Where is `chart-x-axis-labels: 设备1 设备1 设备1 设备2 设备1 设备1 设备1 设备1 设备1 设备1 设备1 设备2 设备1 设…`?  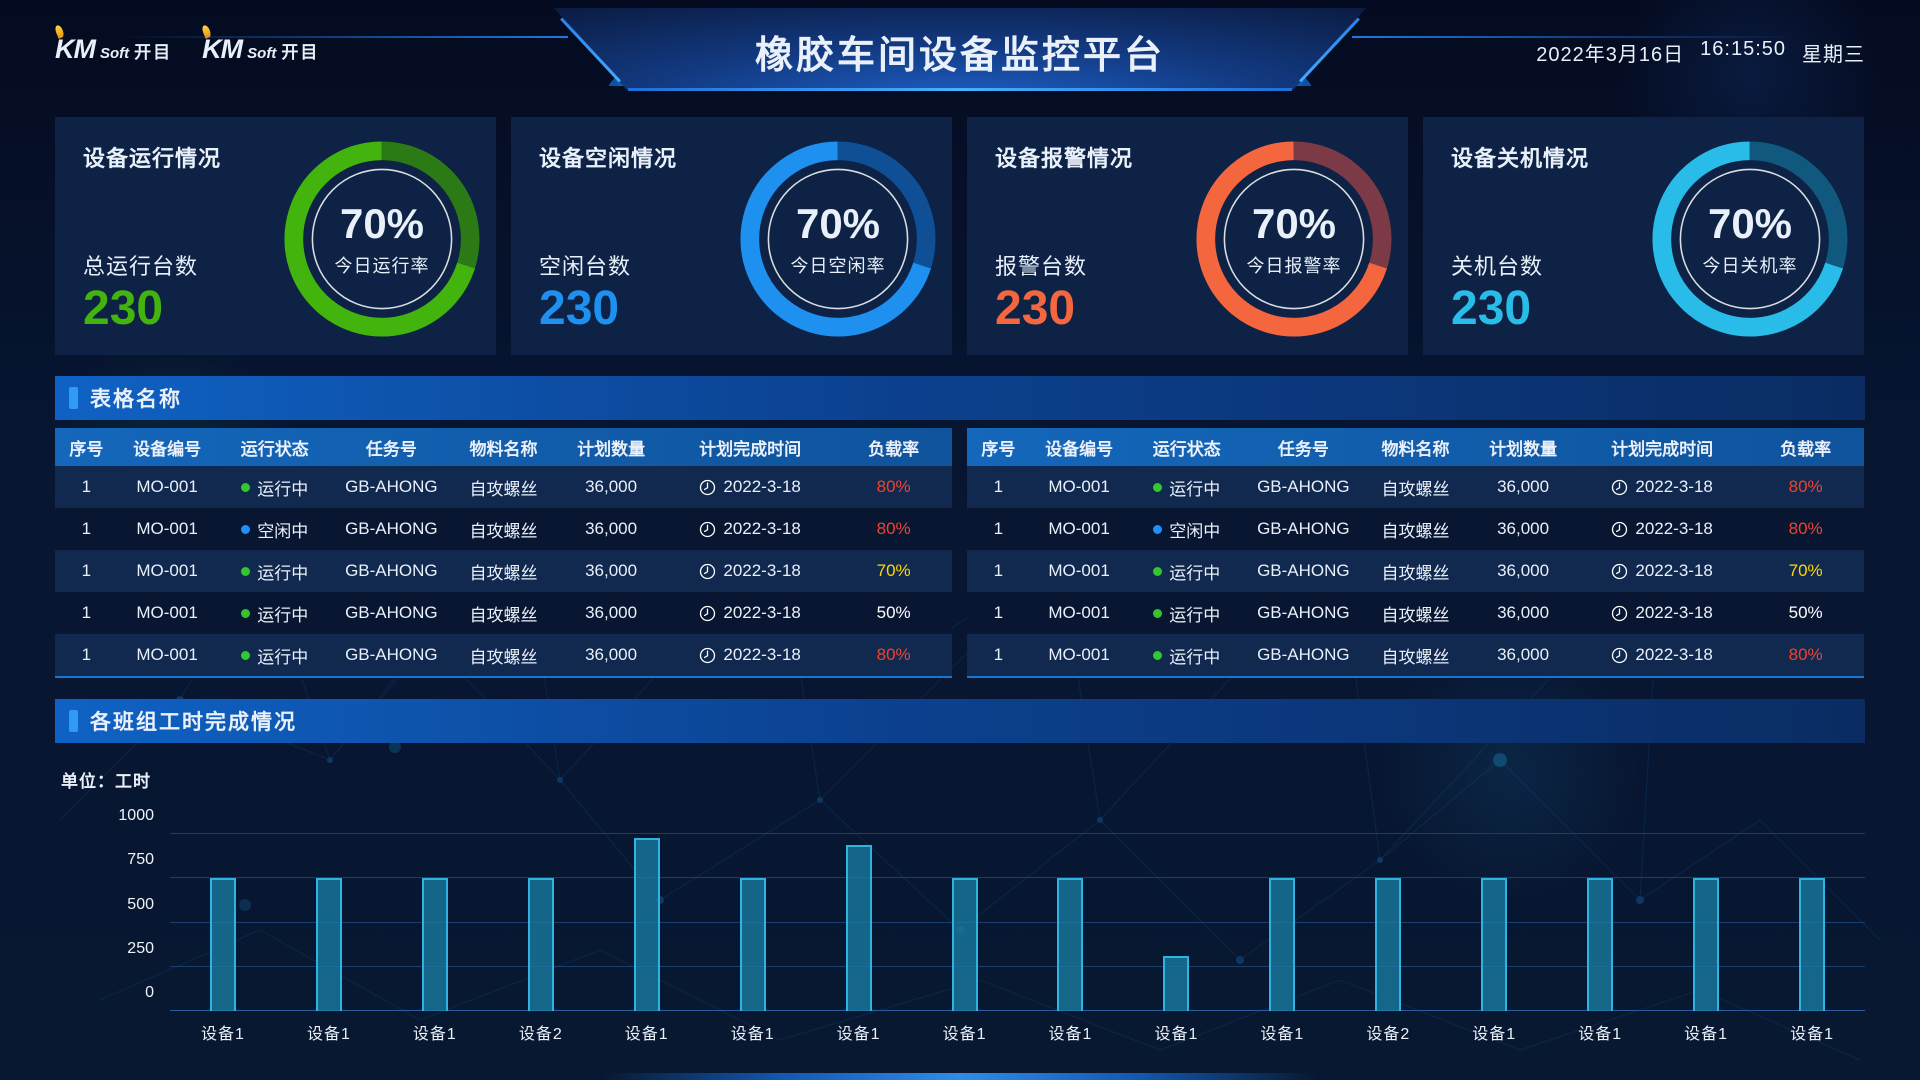 chart-x-axis-labels: 设备1 设备1 设备1 设备2 设备1 设备1 设备1 设备1 设备1 设备1 设备1 设备2 设备1 设… is located at coordinates (1017, 1032).